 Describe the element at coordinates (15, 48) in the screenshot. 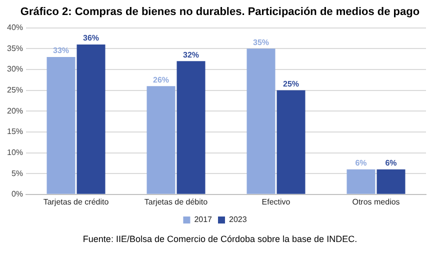

I see `y-tick-label: 35%` at that location.